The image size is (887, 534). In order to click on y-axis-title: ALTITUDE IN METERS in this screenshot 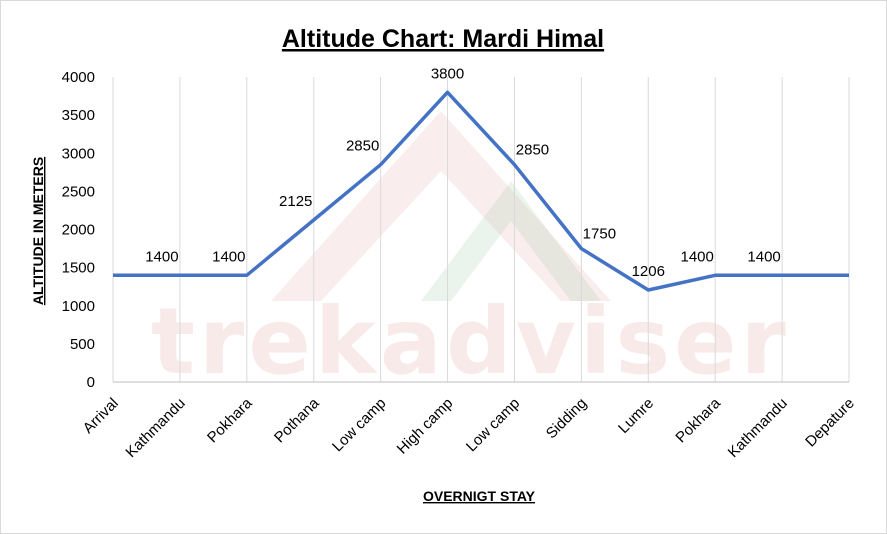, I will do `click(38, 231)`.